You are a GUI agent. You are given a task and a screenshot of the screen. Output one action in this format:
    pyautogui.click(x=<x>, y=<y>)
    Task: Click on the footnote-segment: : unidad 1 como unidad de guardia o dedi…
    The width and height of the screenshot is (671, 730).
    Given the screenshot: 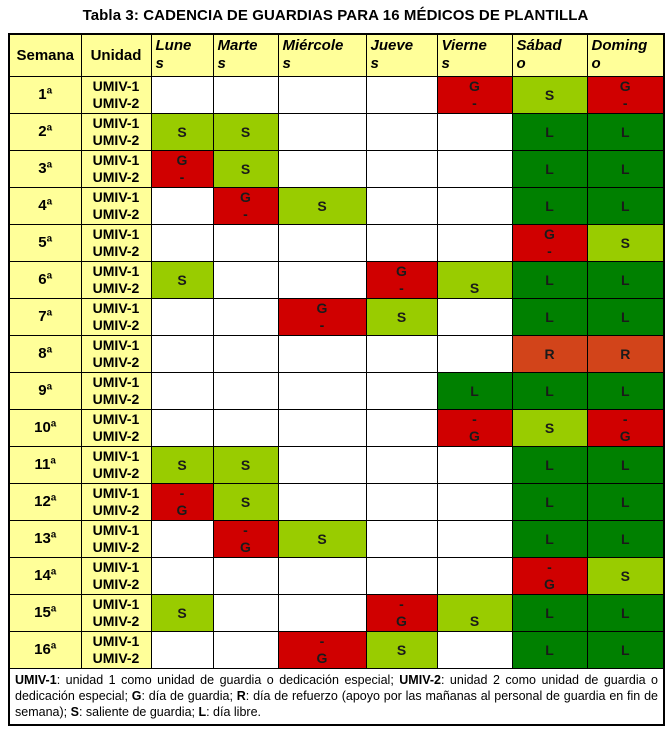 What is the action you would take?
    pyautogui.click(x=228, y=679)
    